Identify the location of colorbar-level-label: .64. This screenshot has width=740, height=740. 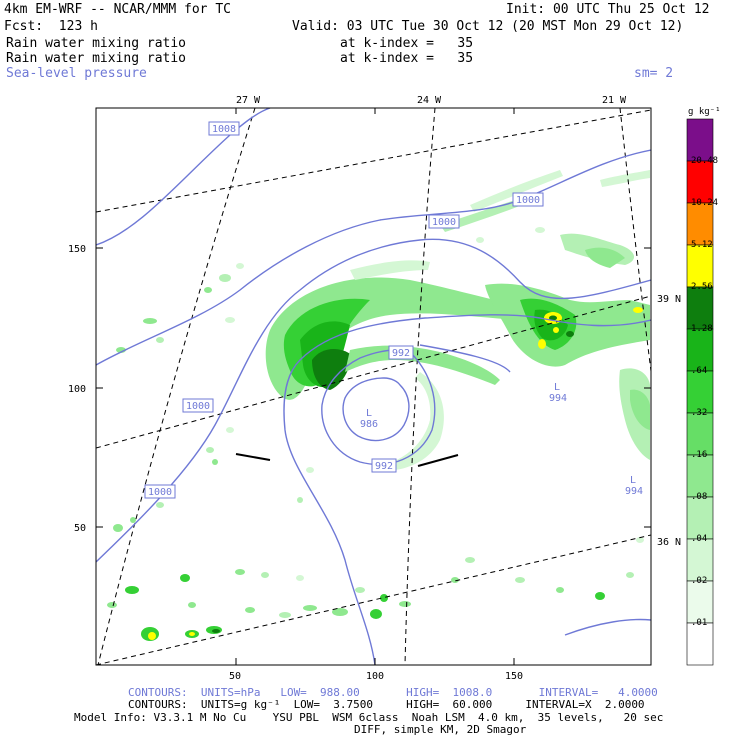
(699, 371).